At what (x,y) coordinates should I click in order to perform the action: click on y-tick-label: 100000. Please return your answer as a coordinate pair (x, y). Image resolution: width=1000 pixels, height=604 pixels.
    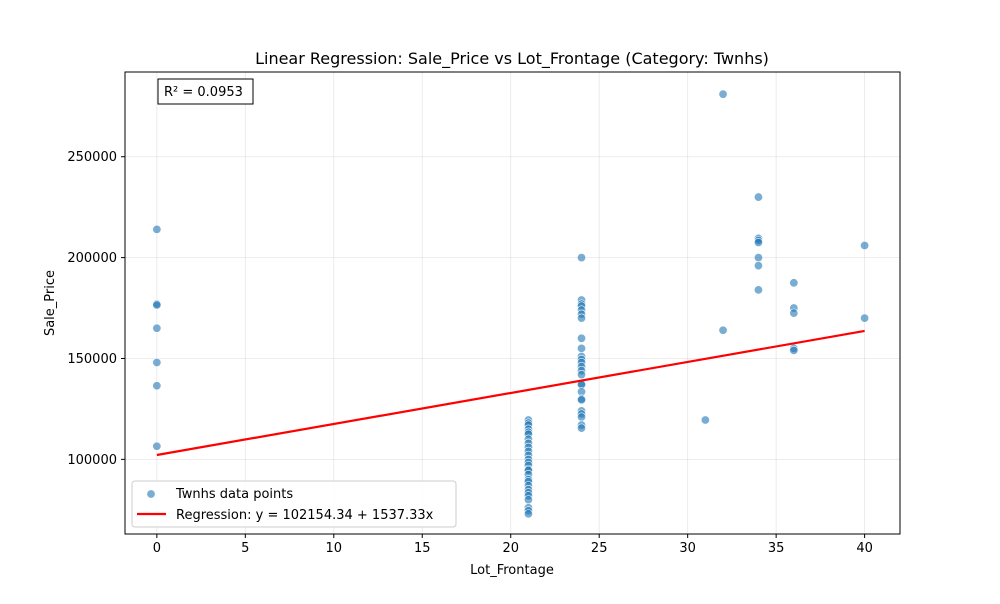
    Looking at the image, I should click on (92, 460).